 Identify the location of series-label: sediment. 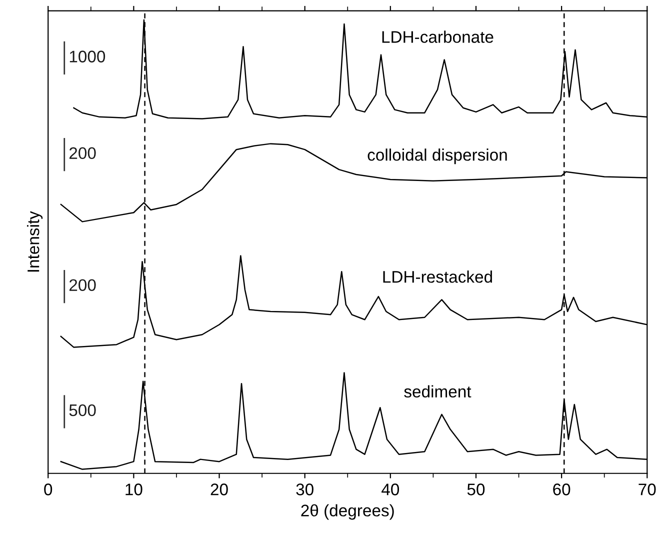
(438, 391).